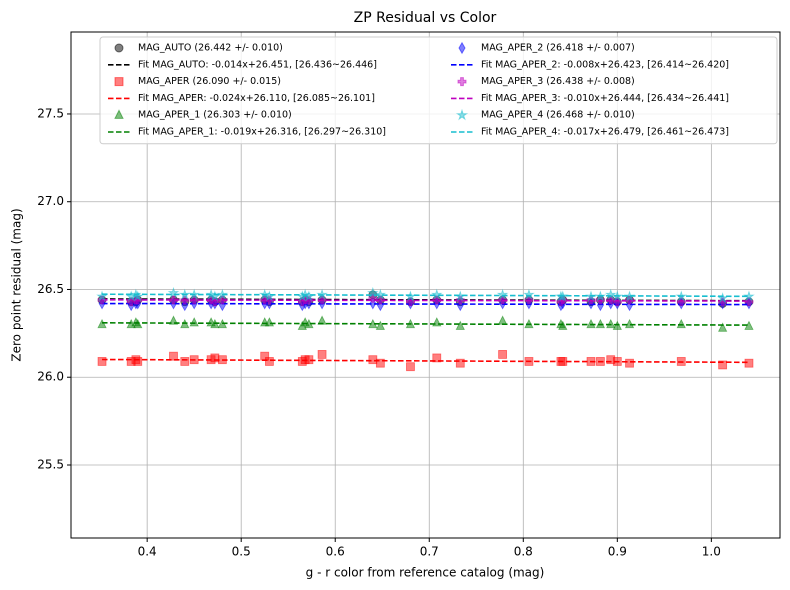  What do you see at coordinates (523, 552) in the screenshot?
I see `x-tick-label: 0.8` at bounding box center [523, 552].